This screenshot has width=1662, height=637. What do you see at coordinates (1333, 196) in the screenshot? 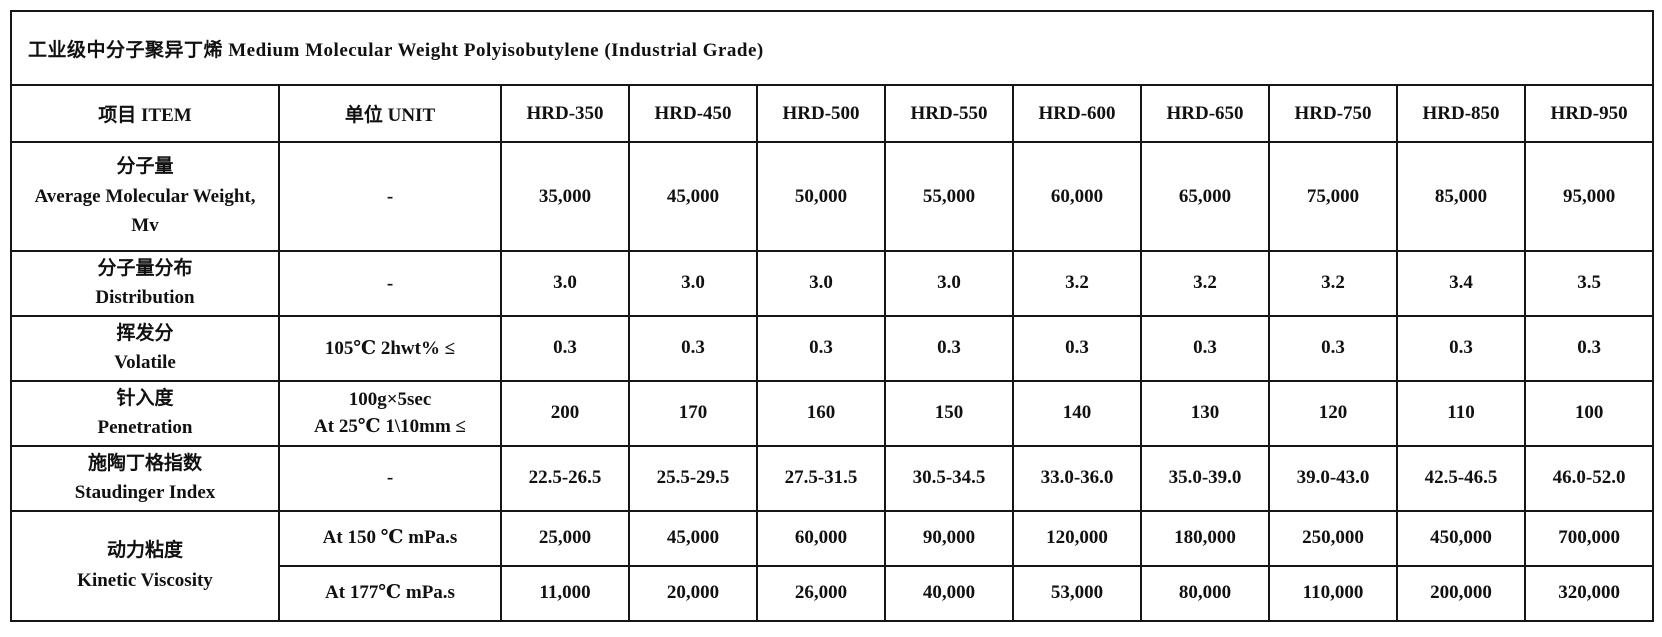
I see `value-cell: 75,000` at bounding box center [1333, 196].